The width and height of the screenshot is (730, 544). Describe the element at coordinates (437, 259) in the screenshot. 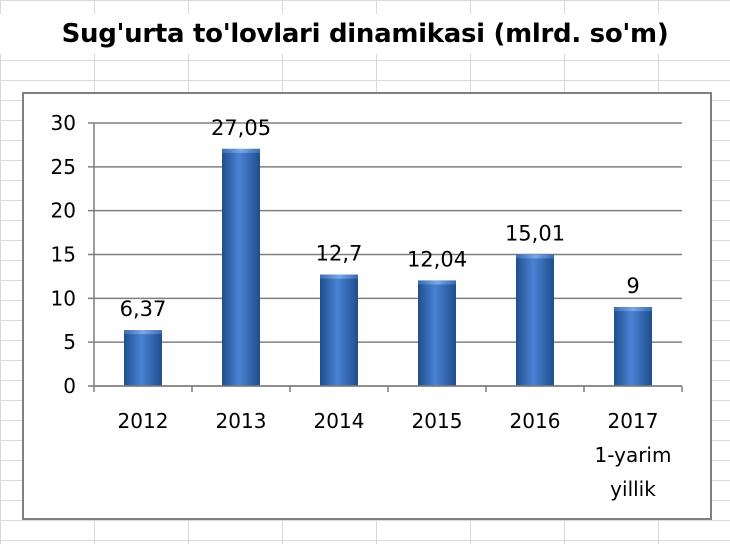

I see `data-label: 12,04` at that location.